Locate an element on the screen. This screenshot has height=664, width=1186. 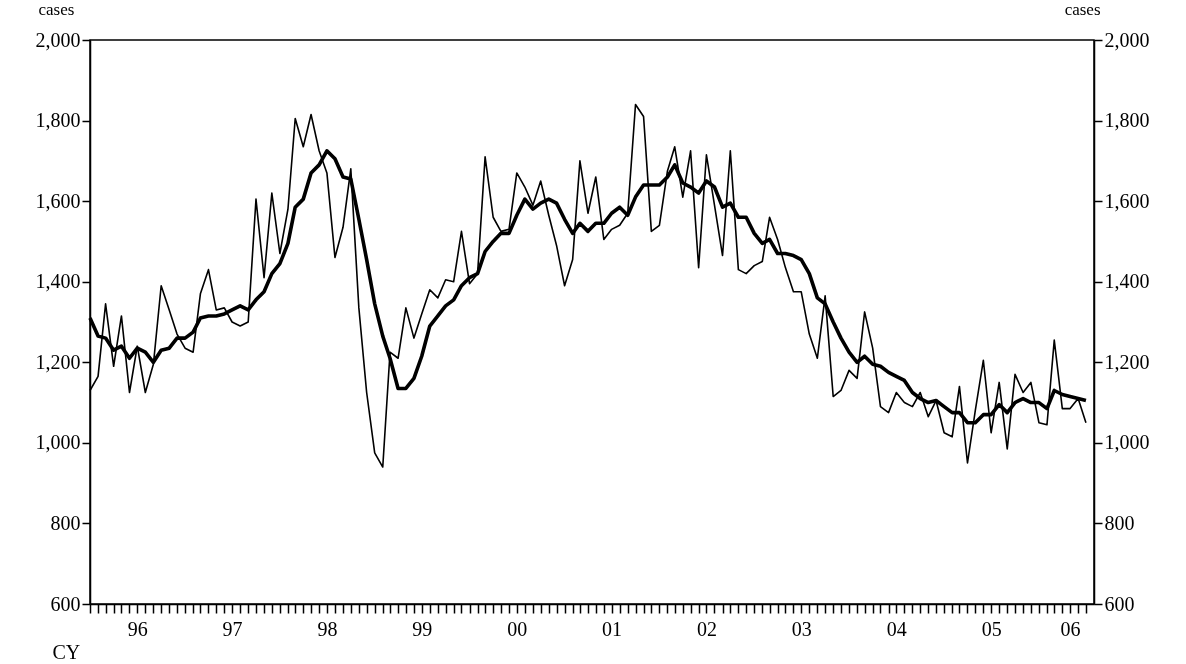
y2-tick-label: 600 is located at coordinates (1119, 603).